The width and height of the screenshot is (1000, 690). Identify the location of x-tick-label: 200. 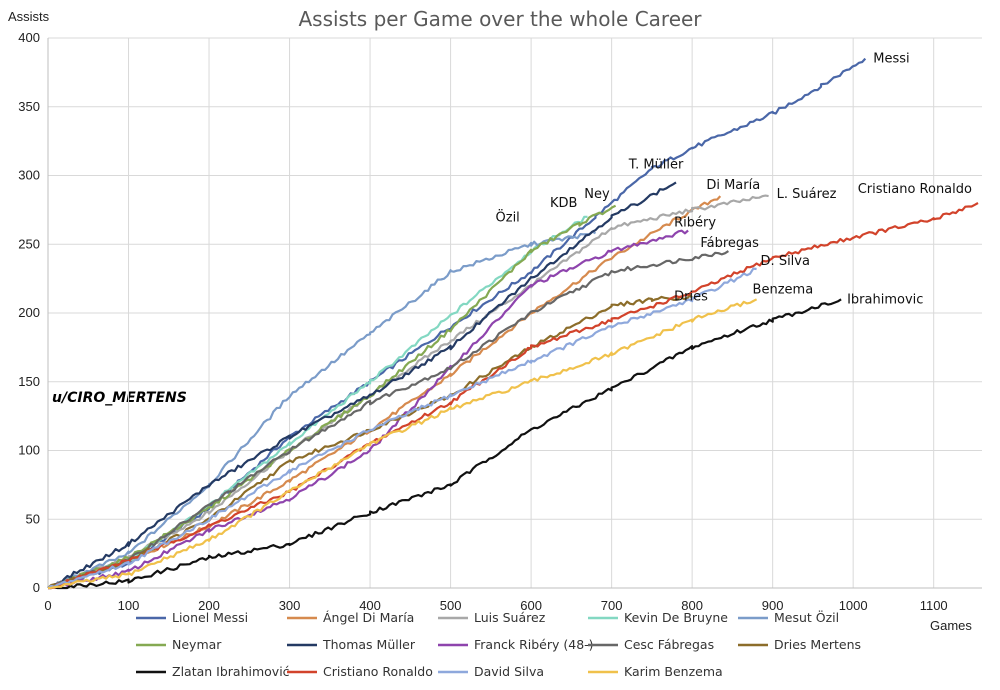
(209, 605).